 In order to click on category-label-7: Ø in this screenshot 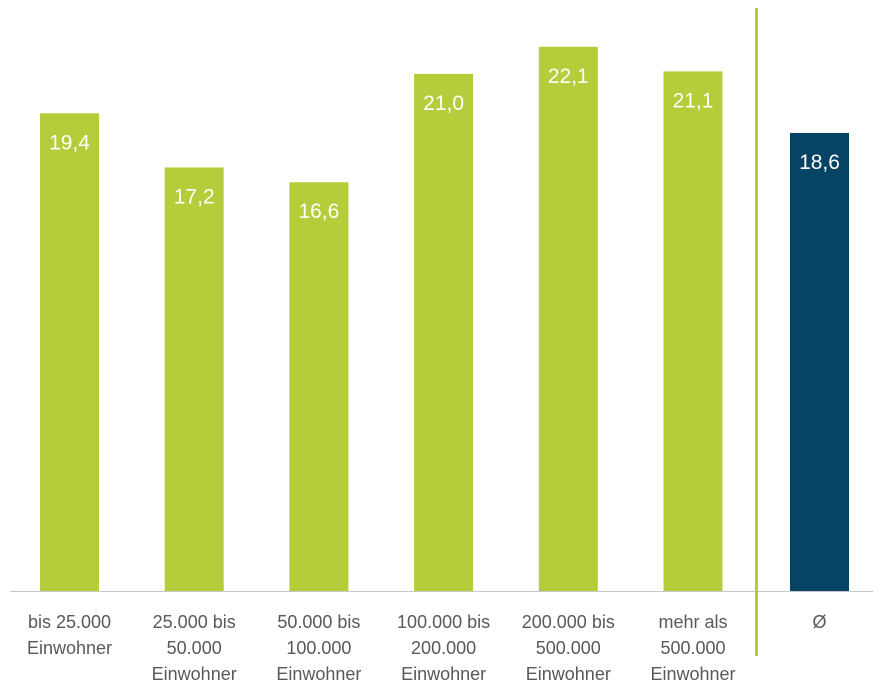, I will do `click(819, 622)`.